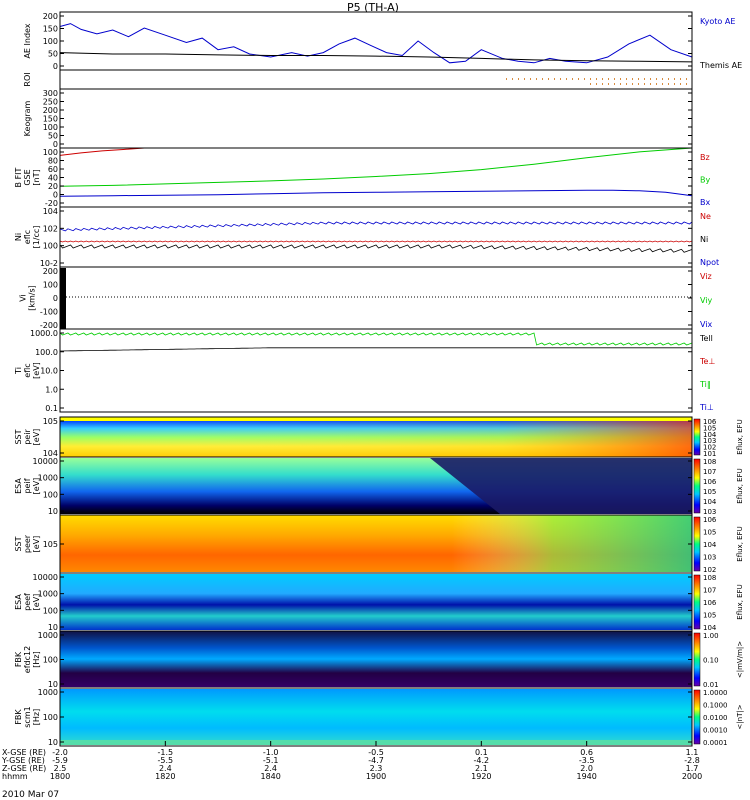 The width and height of the screenshot is (750, 800). What do you see at coordinates (740, 601) in the screenshot?
I see `colorbar-label-esa2: Eflux, EFU` at bounding box center [740, 601].